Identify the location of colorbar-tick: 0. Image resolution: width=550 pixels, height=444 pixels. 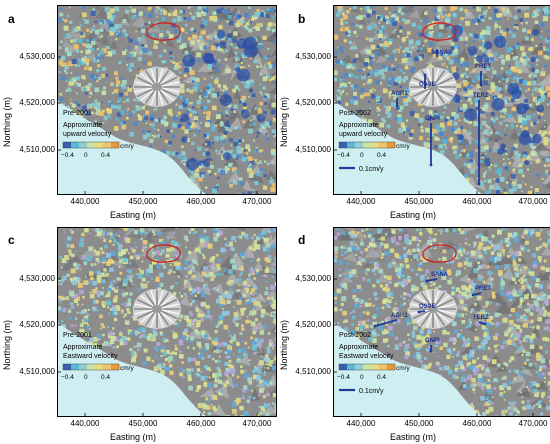
(86, 155).